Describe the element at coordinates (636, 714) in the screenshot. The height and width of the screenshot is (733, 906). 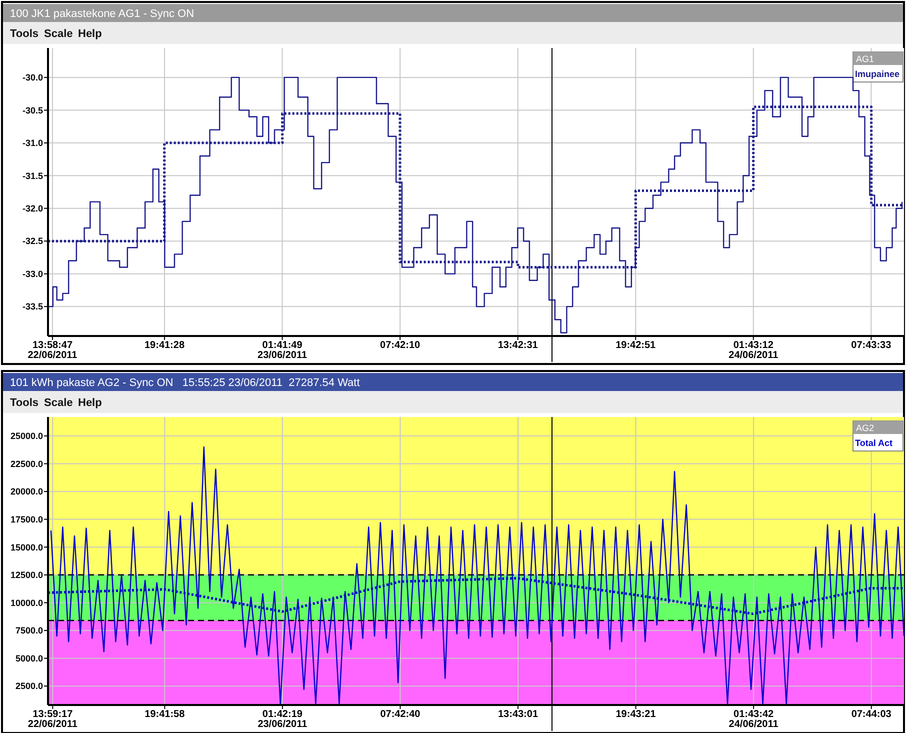
I see `x-tick-label: 19:43:21` at that location.